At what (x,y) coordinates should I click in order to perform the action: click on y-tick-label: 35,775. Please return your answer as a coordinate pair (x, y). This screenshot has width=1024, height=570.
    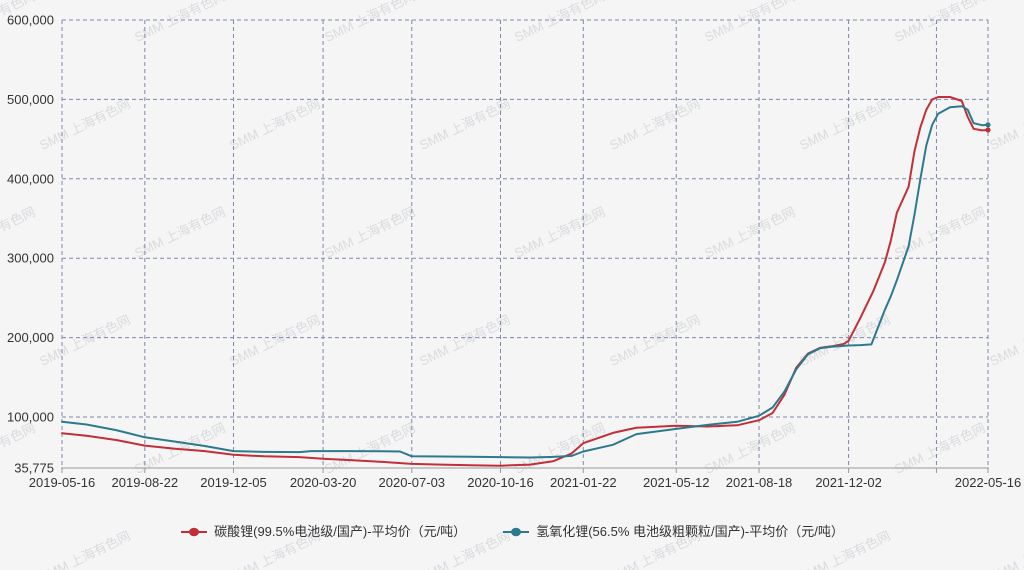
    Looking at the image, I should click on (34, 468).